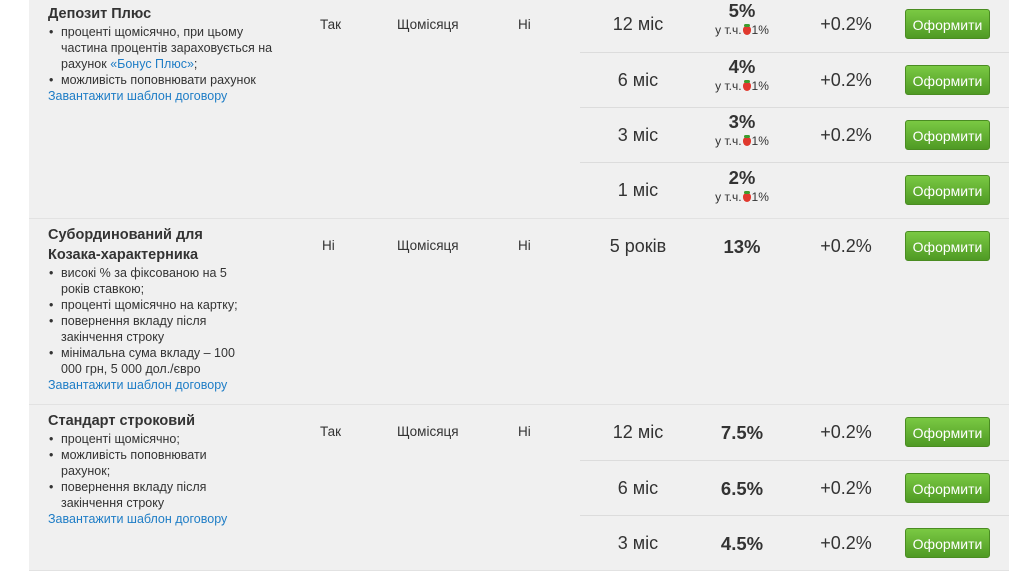  What do you see at coordinates (100, 14) in the screenshot?
I see `deposit-title: Депозит Плюс` at bounding box center [100, 14].